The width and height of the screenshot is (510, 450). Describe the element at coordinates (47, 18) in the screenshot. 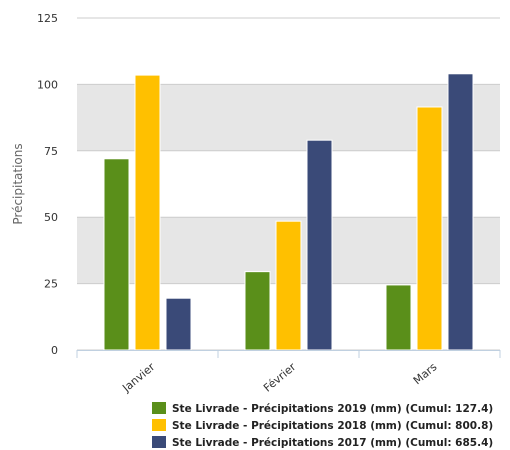

I see `y-tick-label: 125` at that location.